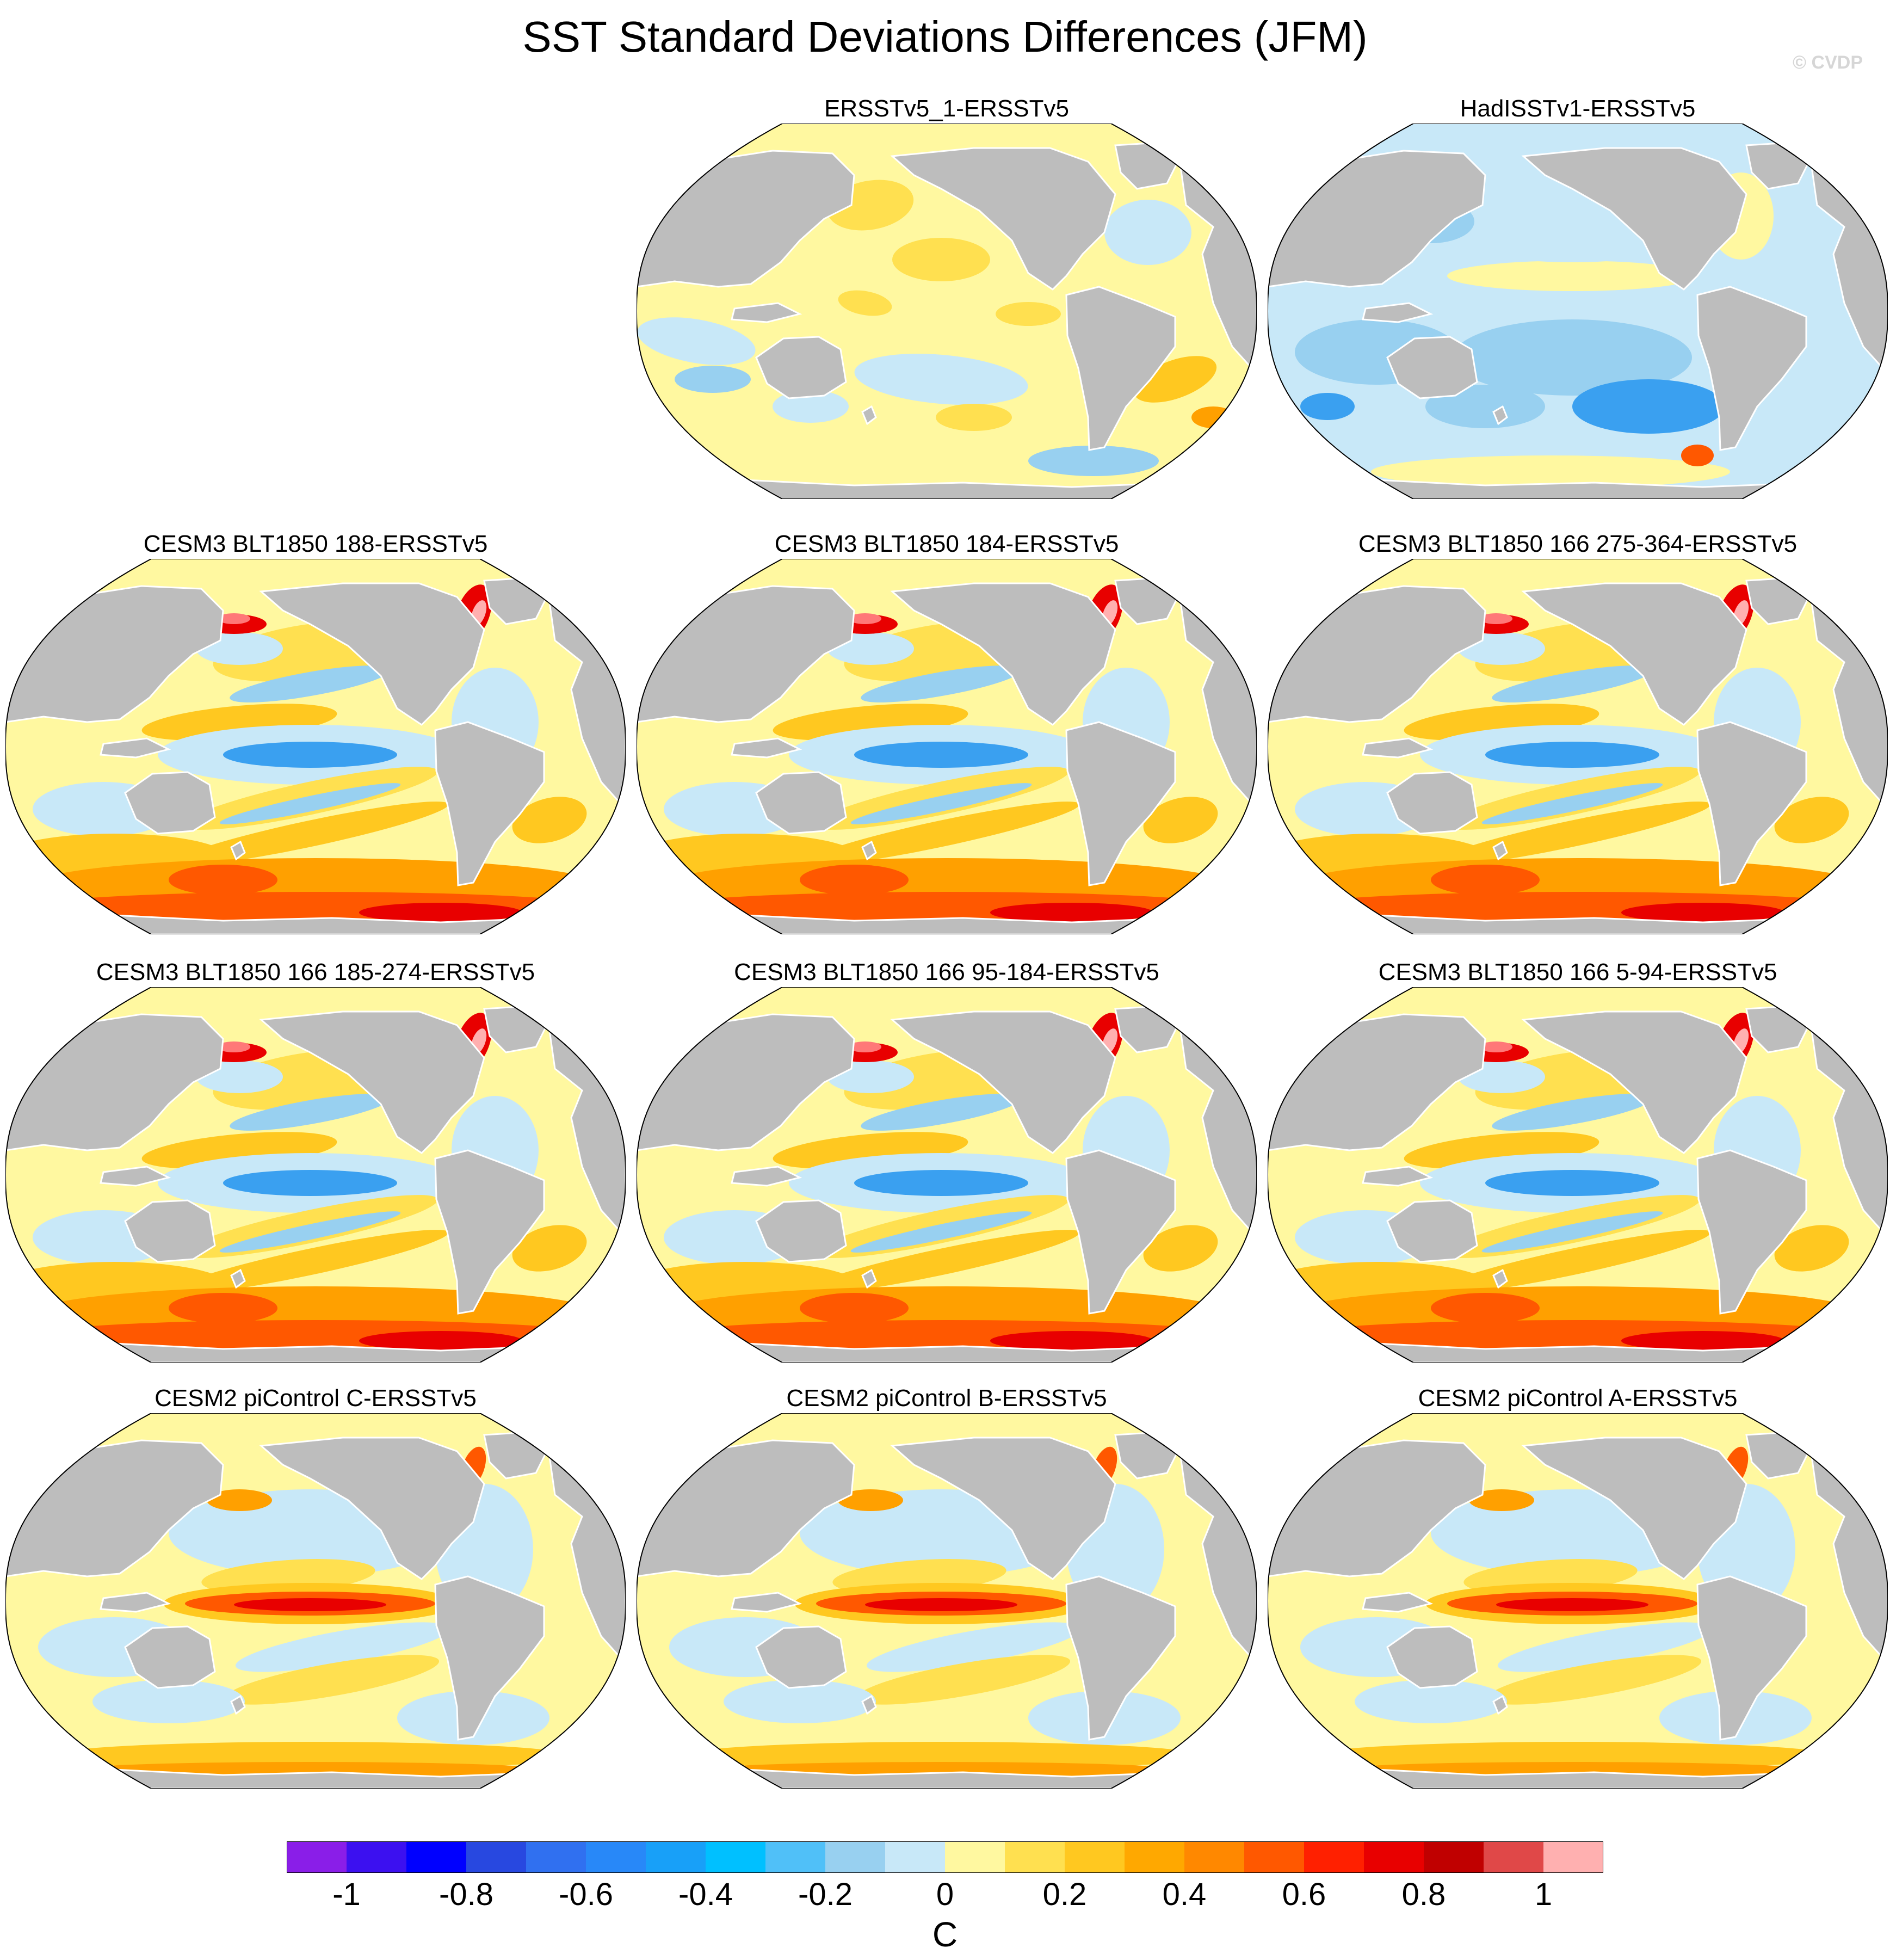  Describe the element at coordinates (316, 1398) in the screenshot. I see `panel-title: CESM2 piControl C-ERSSTv5` at that location.